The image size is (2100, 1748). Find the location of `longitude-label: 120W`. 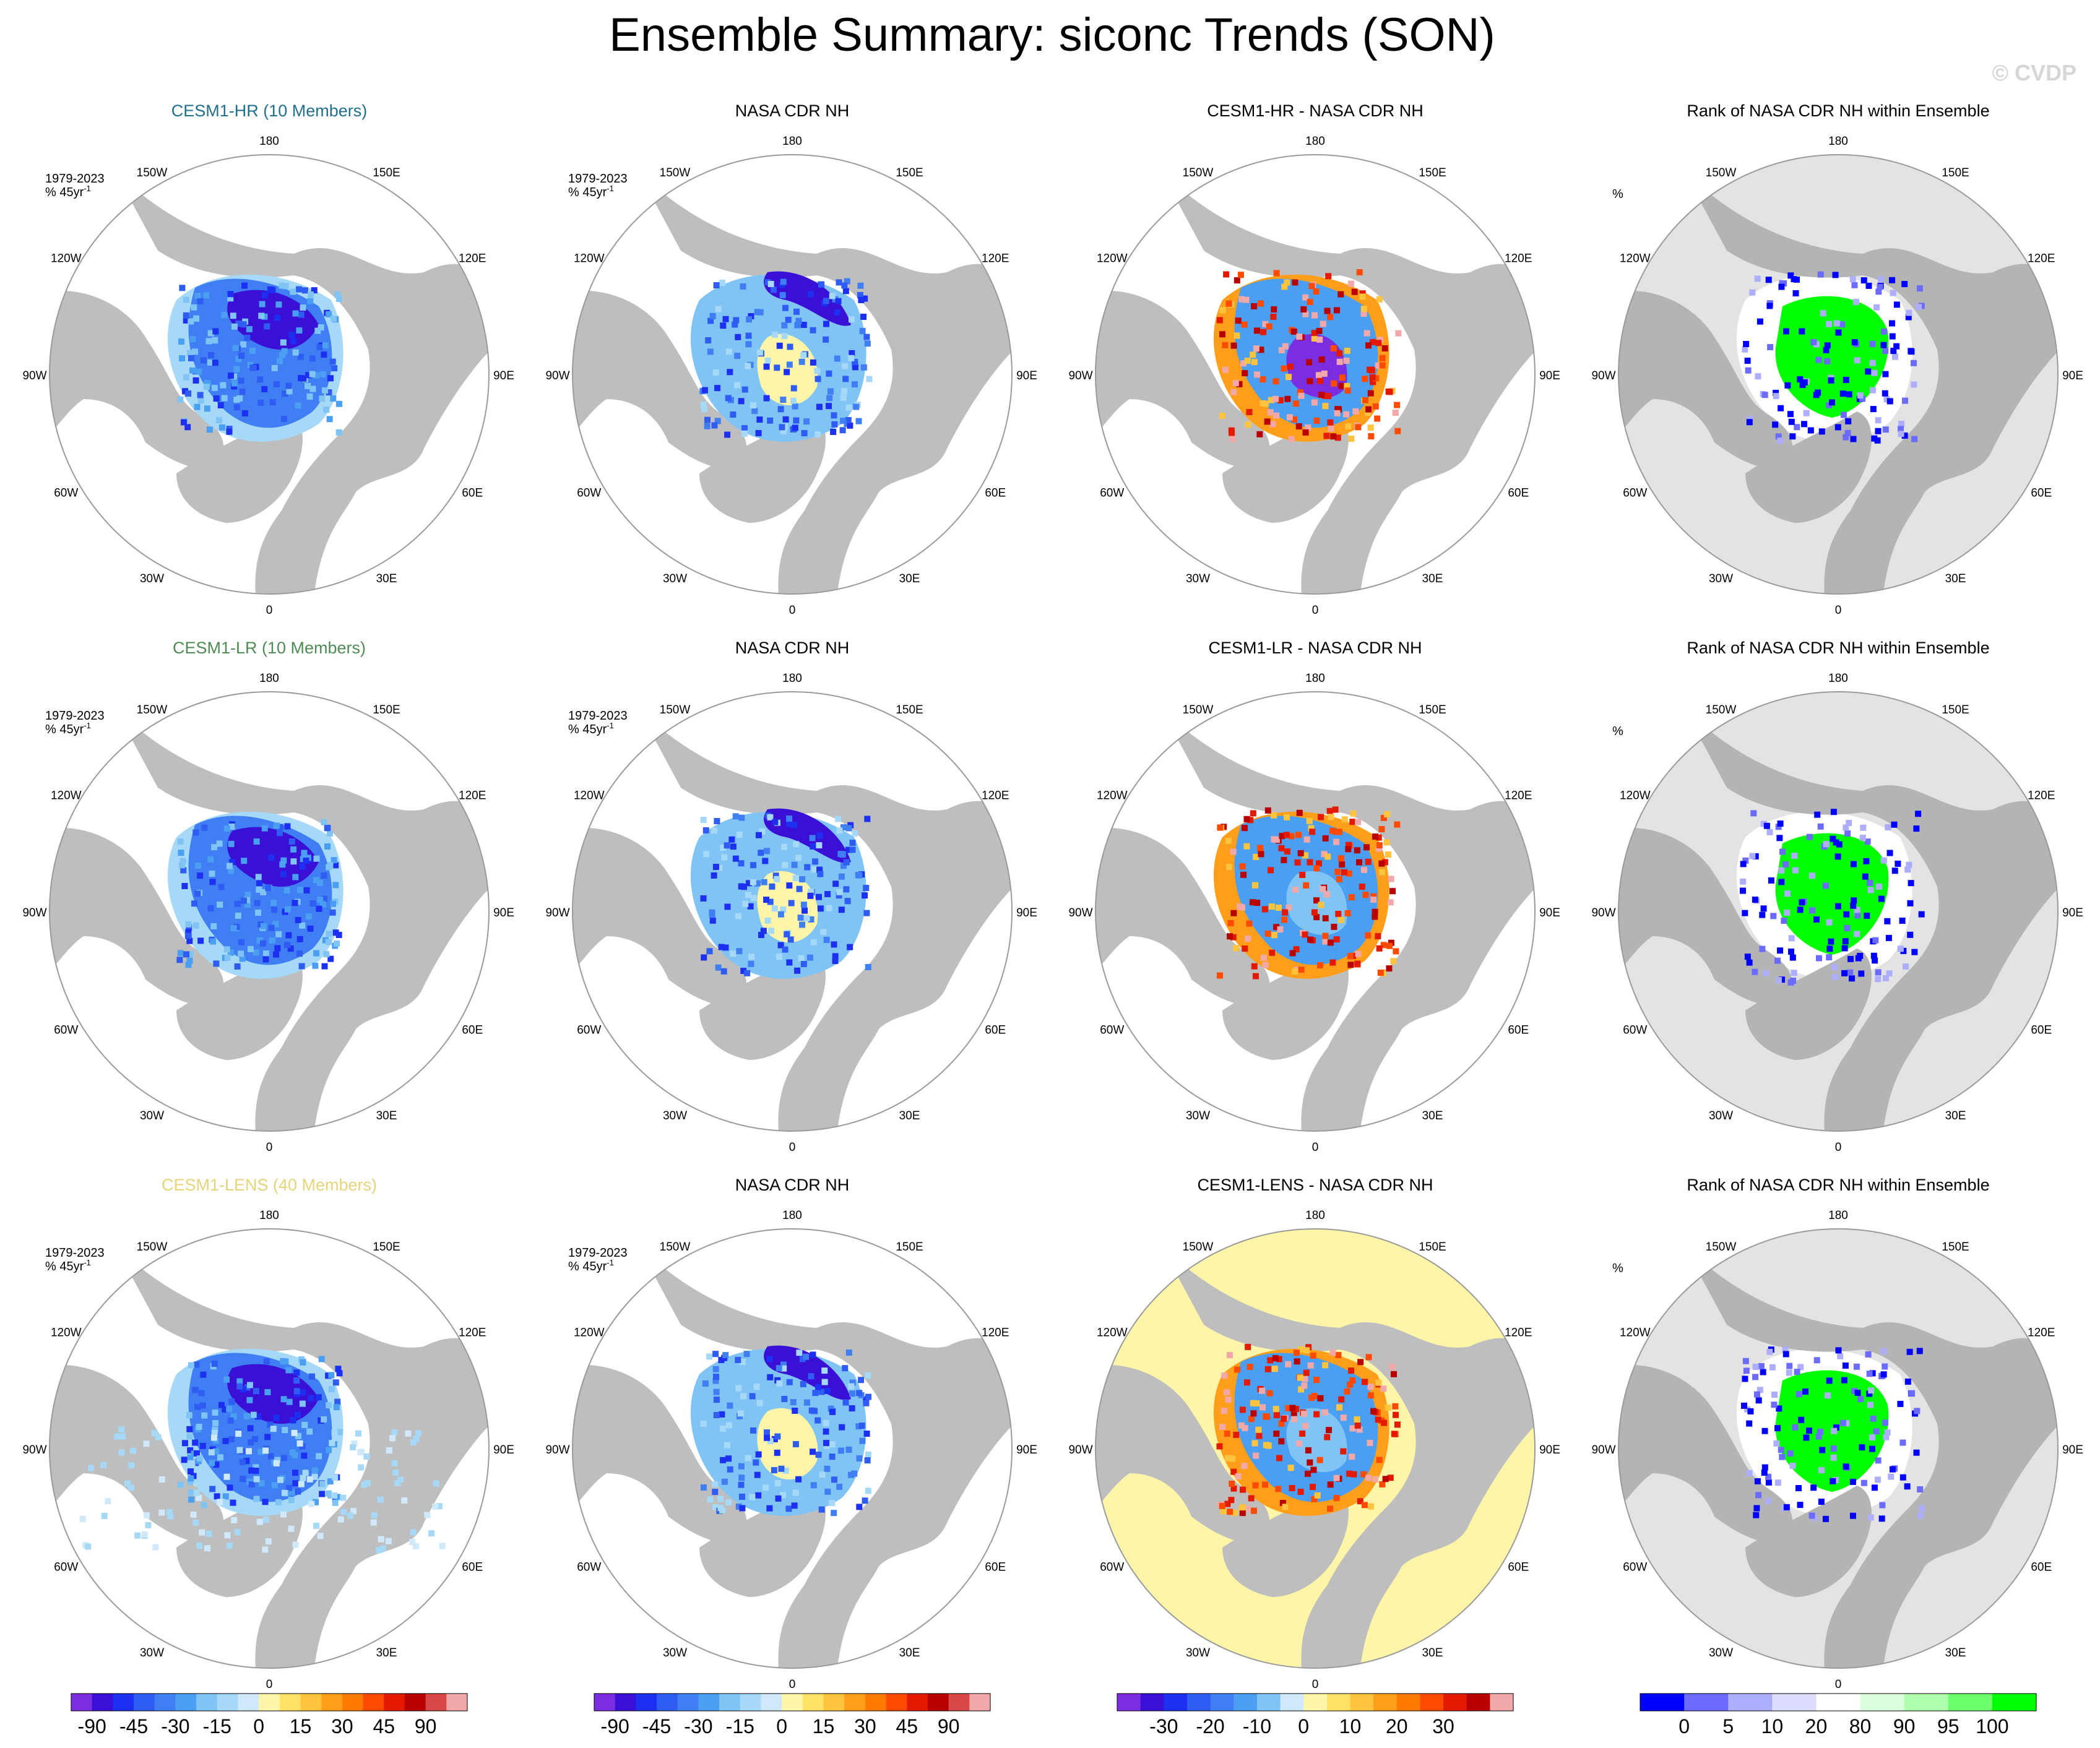

longitude-label: 120W is located at coordinates (1635, 258).